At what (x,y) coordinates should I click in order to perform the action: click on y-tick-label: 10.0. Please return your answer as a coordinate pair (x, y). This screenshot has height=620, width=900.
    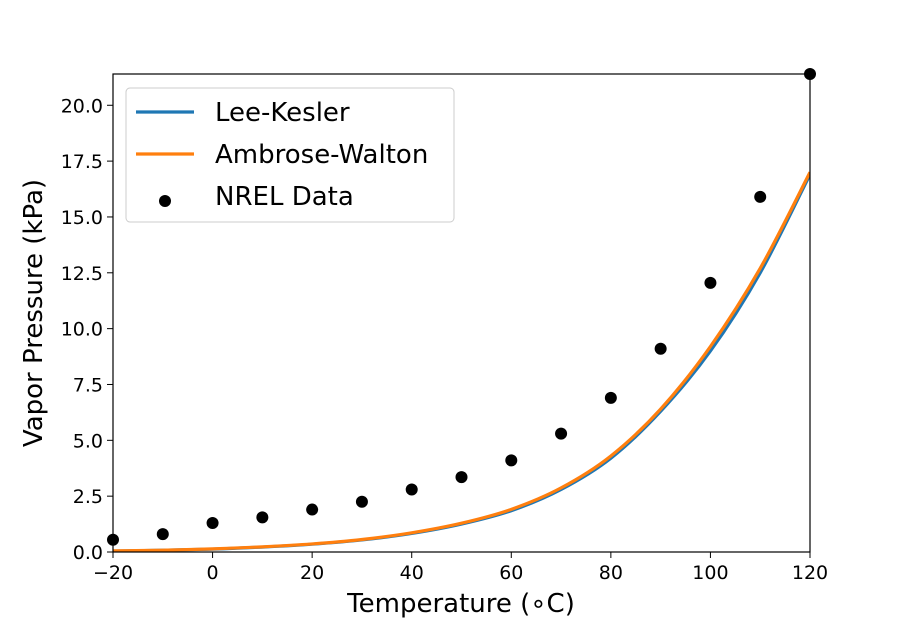
    Looking at the image, I should click on (82, 330).